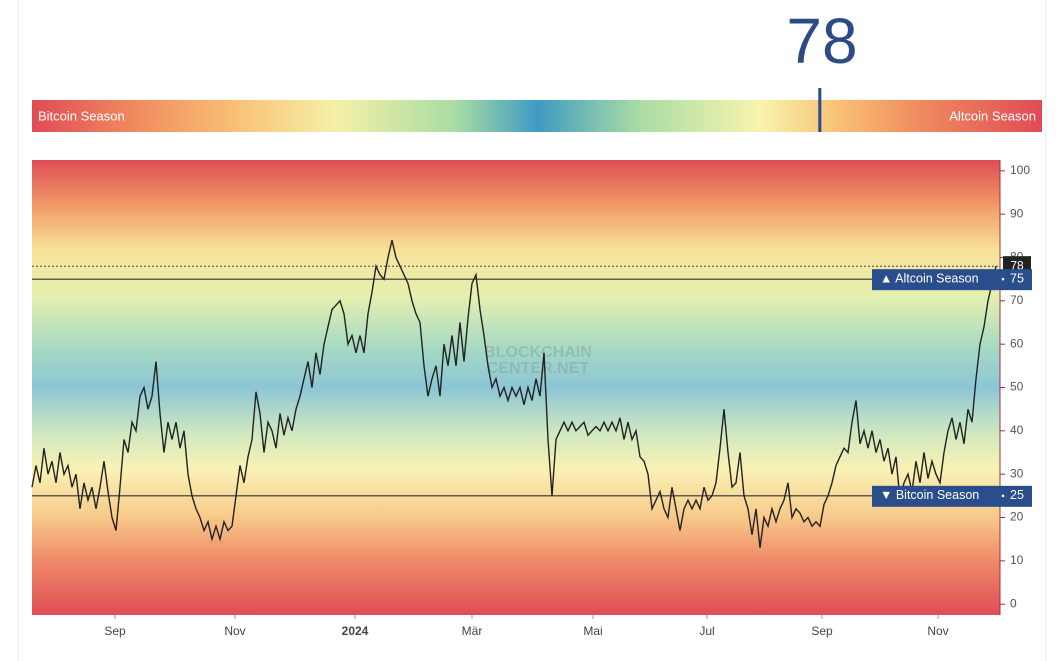 This screenshot has width=1064, height=661. Describe the element at coordinates (1017, 473) in the screenshot. I see `y-tick-label: 30` at that location.